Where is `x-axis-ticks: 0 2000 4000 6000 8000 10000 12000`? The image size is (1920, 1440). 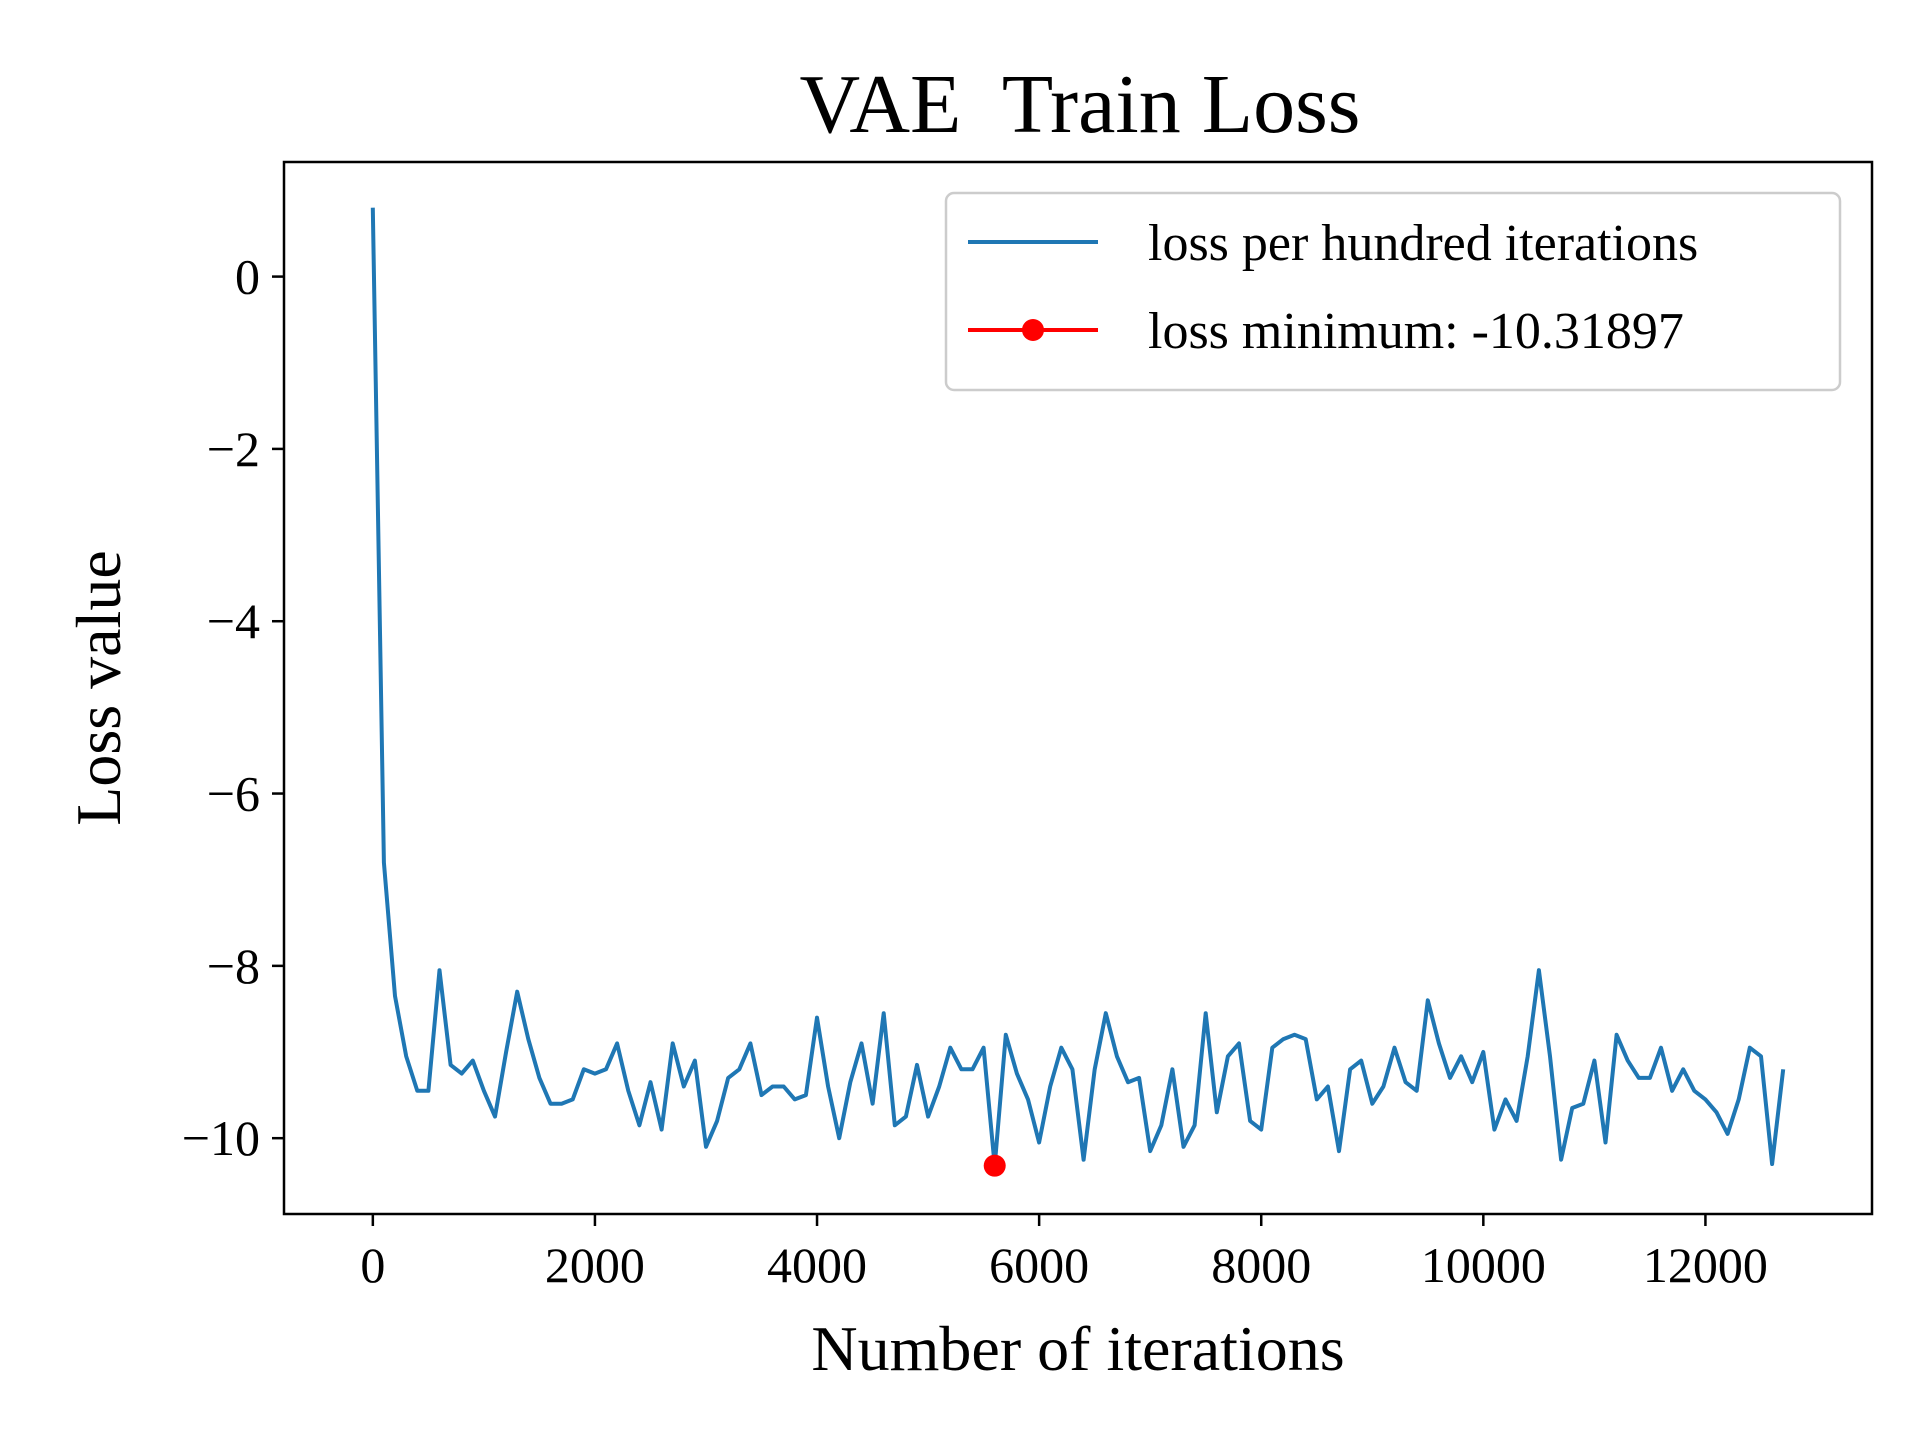
x-axis-ticks: 0 2000 4000 6000 8000 10000 12000 is located at coordinates (1064, 1253).